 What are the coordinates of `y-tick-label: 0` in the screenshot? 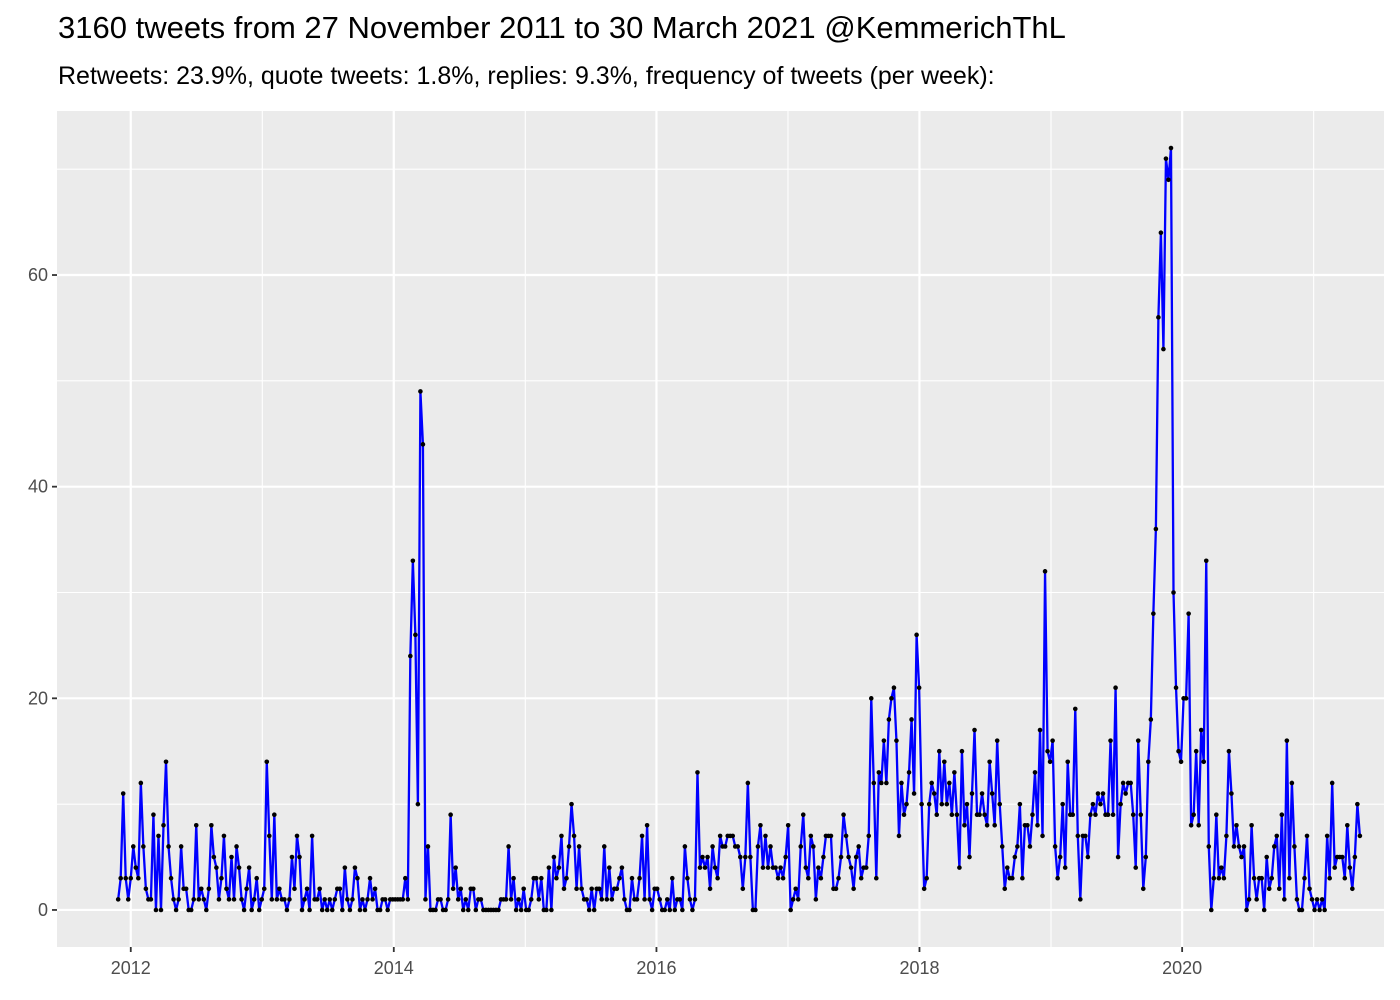 It's located at (43, 910).